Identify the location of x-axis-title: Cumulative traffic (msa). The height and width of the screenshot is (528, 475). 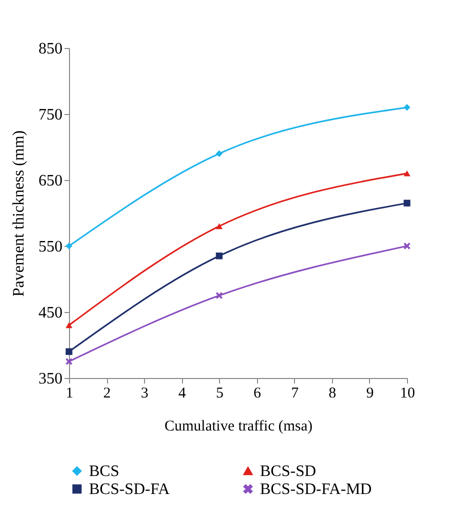
(238, 426).